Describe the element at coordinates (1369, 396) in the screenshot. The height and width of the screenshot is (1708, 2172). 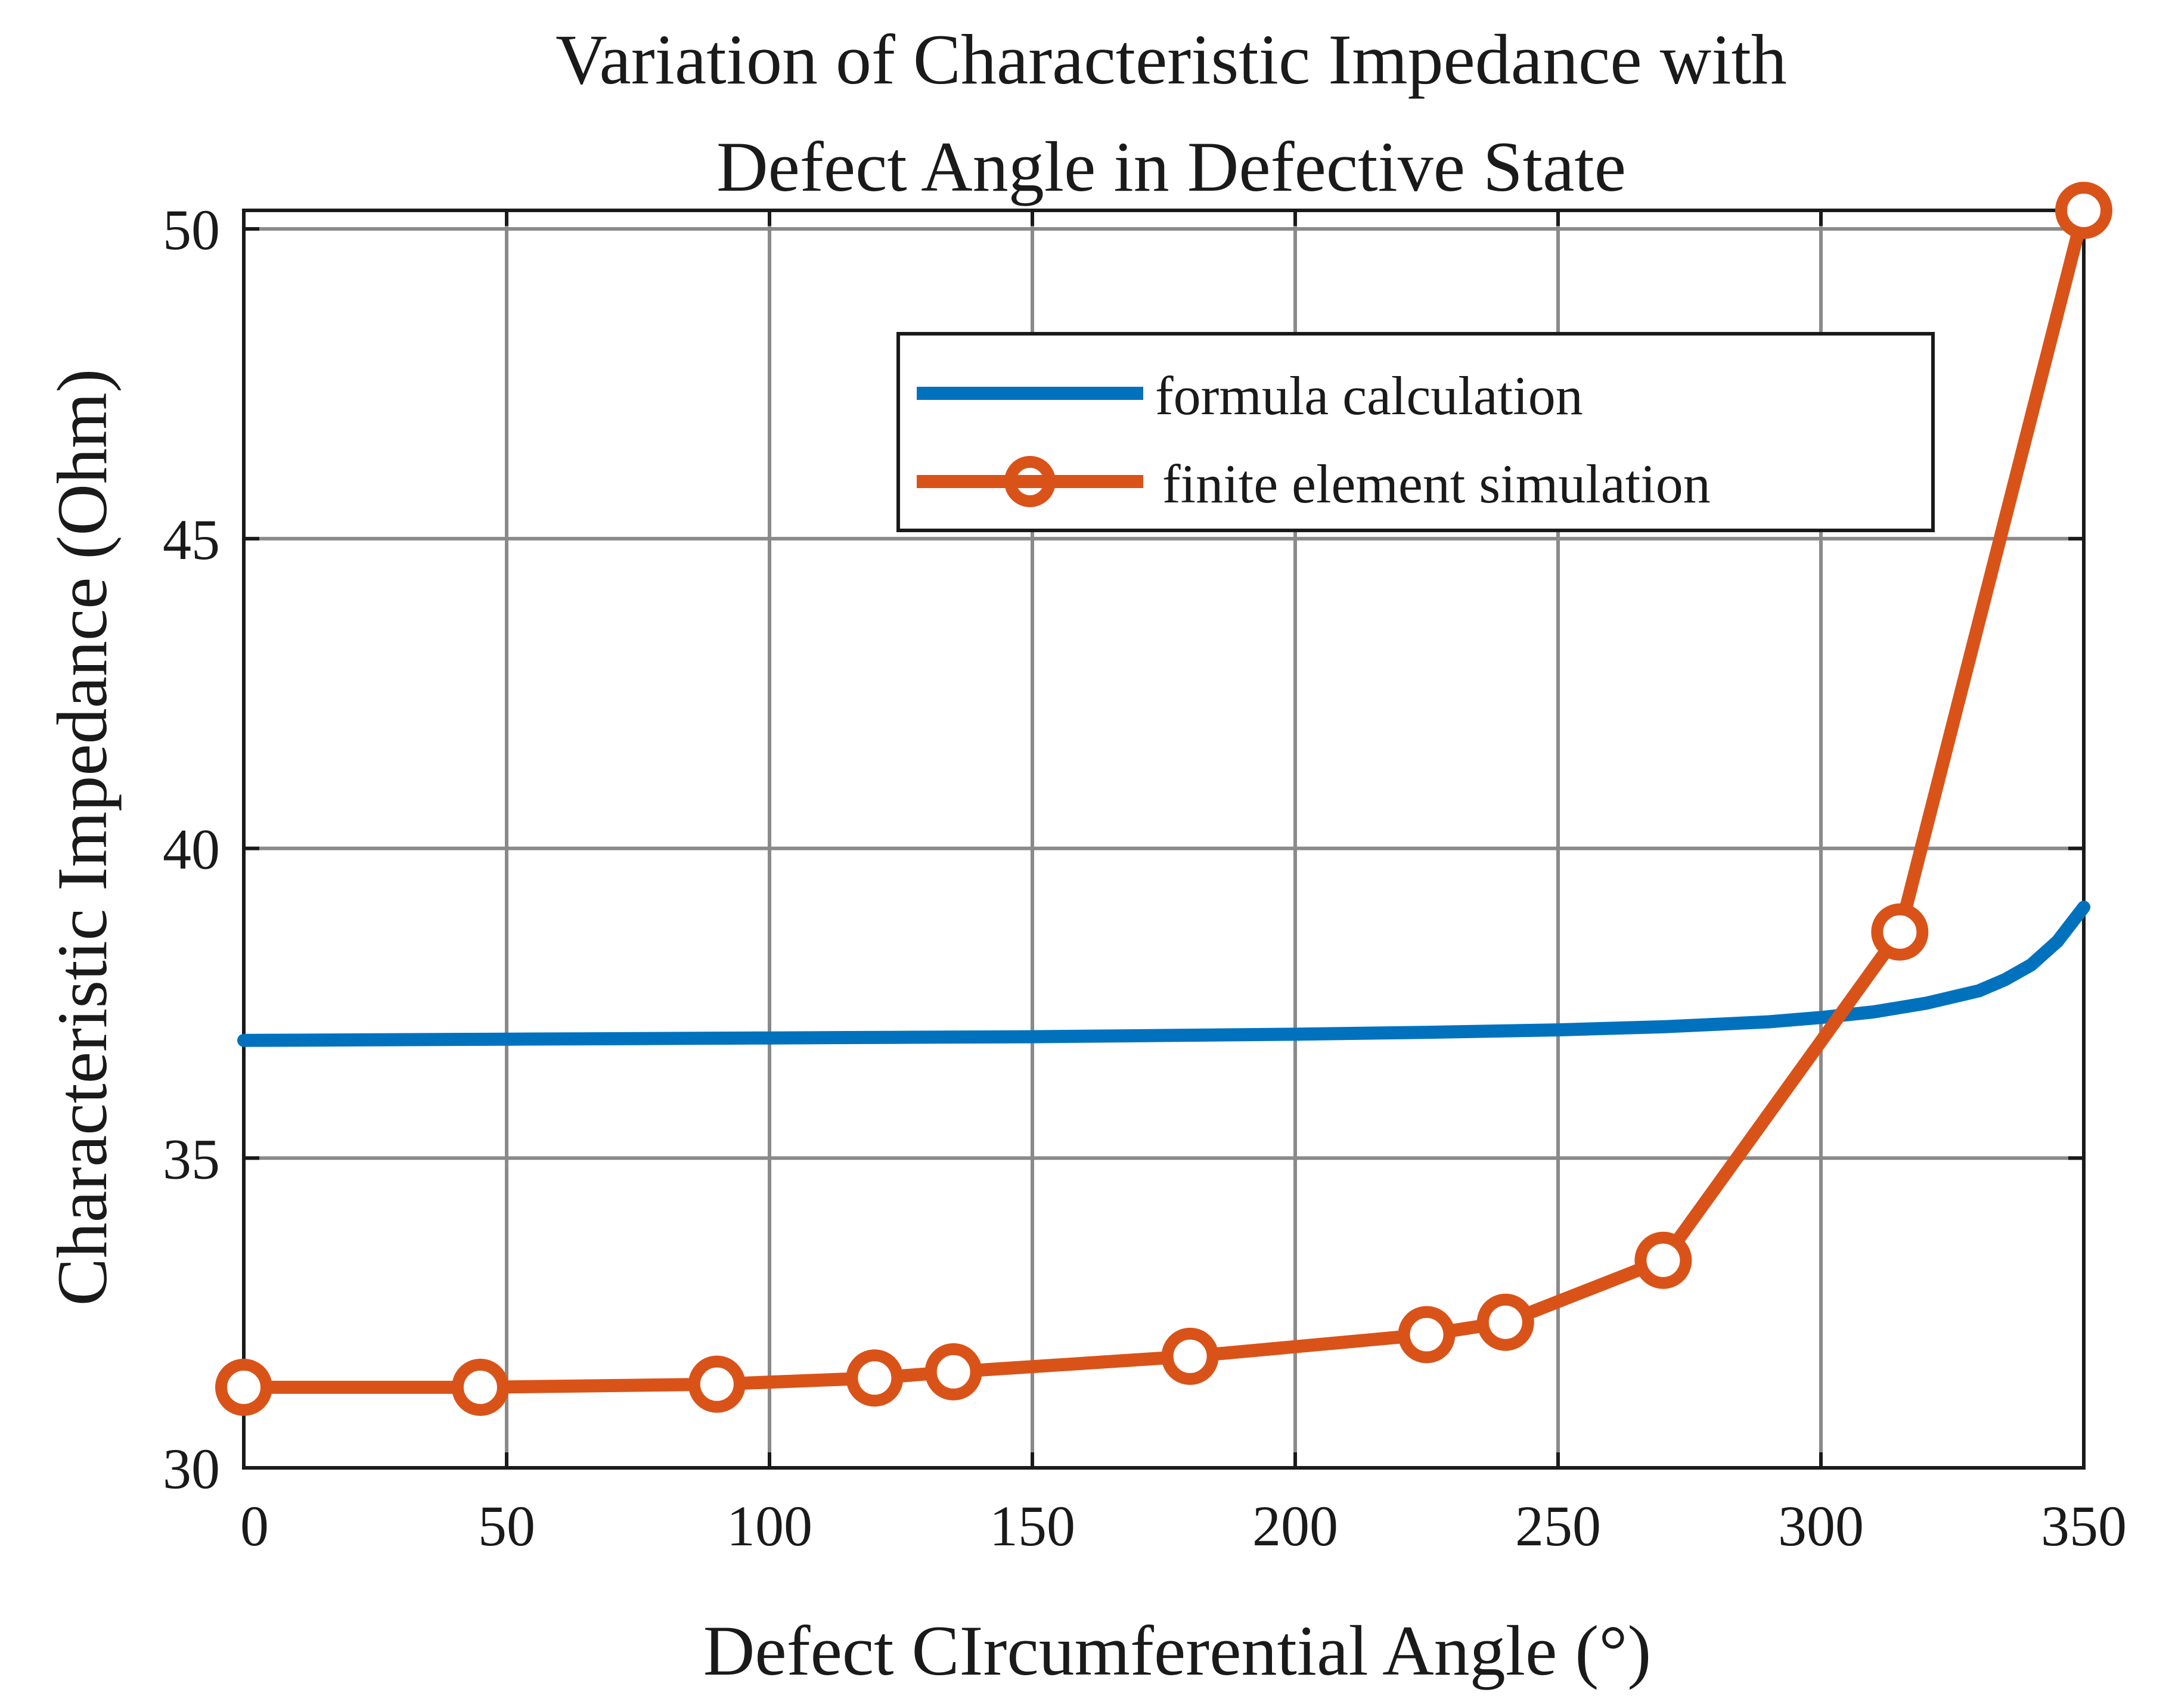
I see `legend-label-formula: formula calculation` at that location.